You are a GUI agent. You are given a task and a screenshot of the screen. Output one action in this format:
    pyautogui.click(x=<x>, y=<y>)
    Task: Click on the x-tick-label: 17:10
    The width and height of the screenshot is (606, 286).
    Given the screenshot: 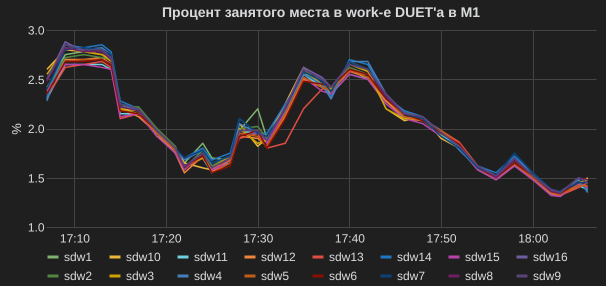 What is the action you would take?
    pyautogui.click(x=75, y=239)
    